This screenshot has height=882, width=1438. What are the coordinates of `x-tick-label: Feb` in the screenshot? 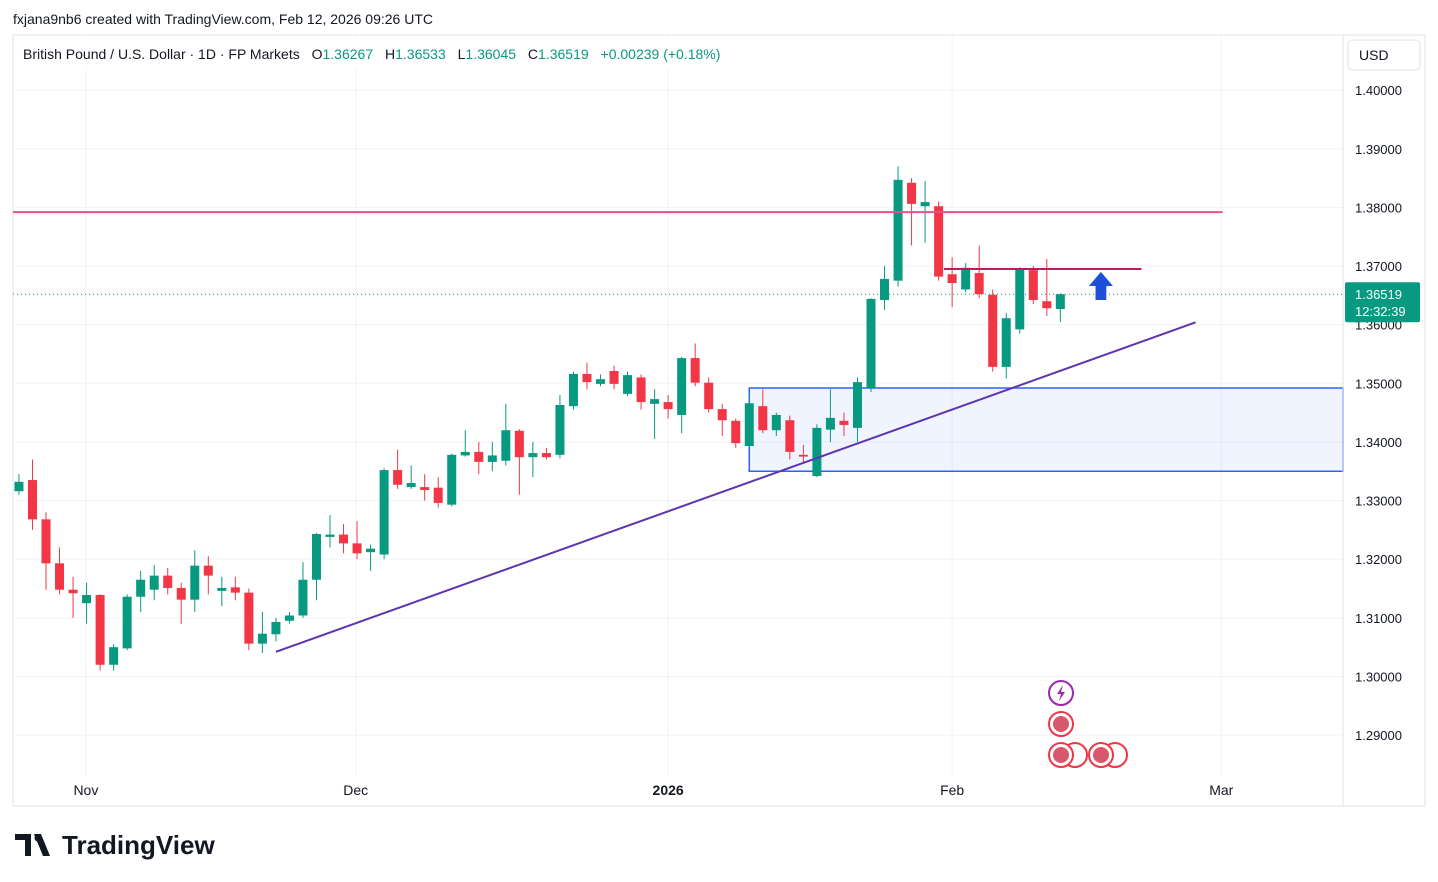 It's located at (952, 790).